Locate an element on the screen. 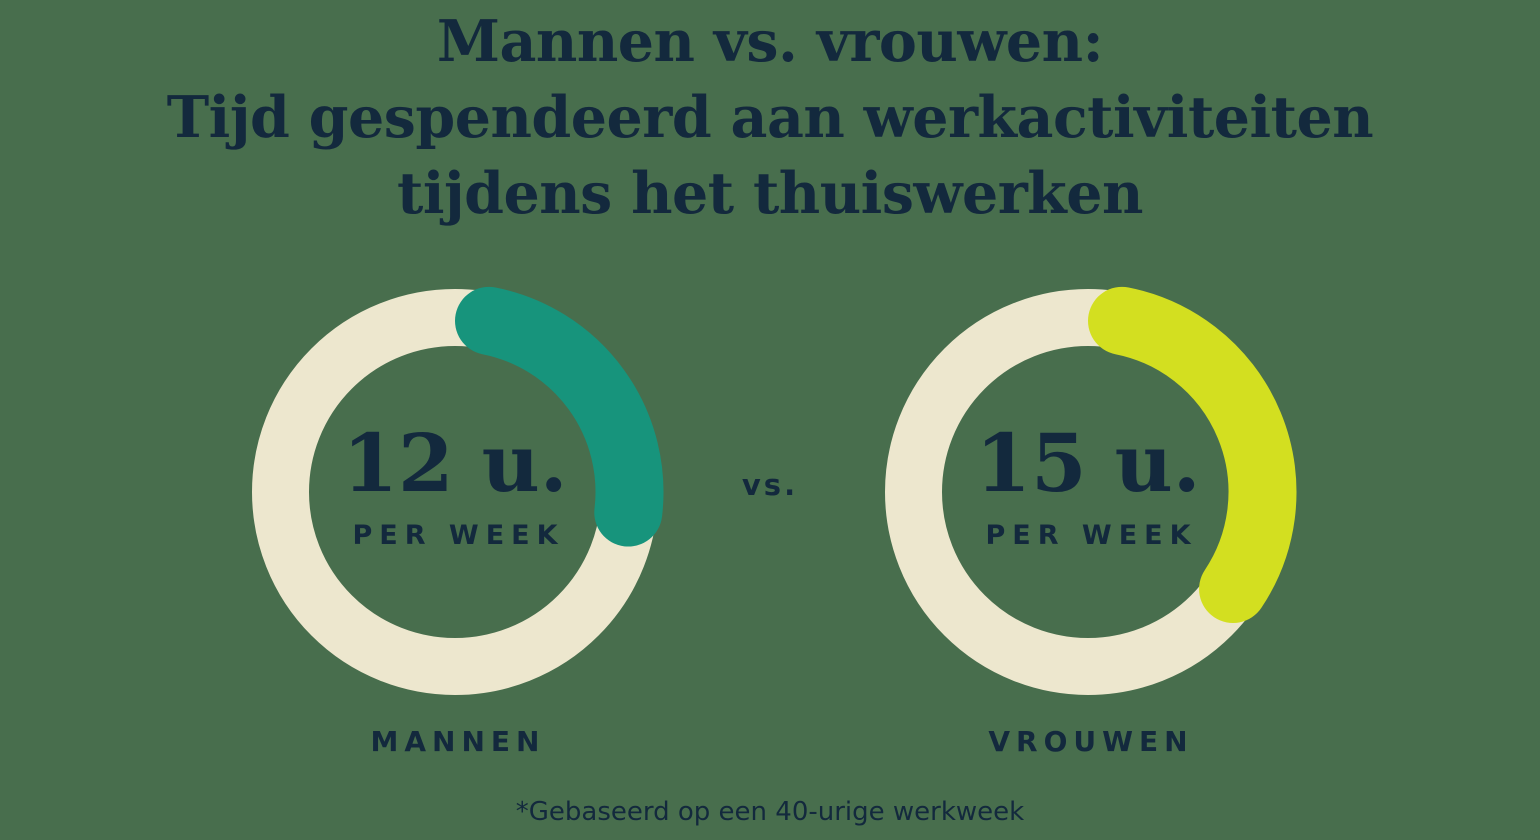 The height and width of the screenshot is (840, 1540). vs-label: vs. is located at coordinates (770, 485).